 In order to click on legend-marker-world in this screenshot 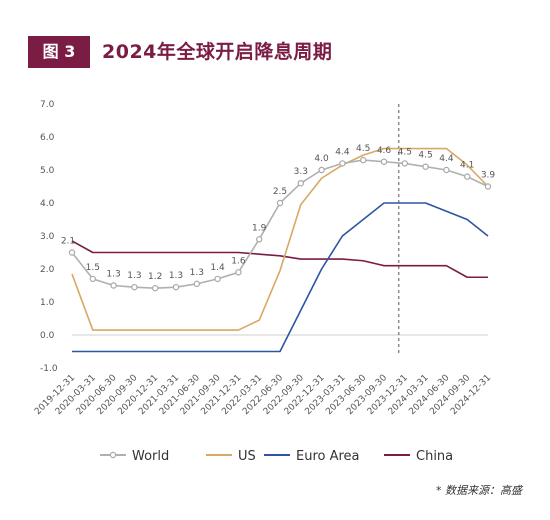, I will do `click(113, 455)`.